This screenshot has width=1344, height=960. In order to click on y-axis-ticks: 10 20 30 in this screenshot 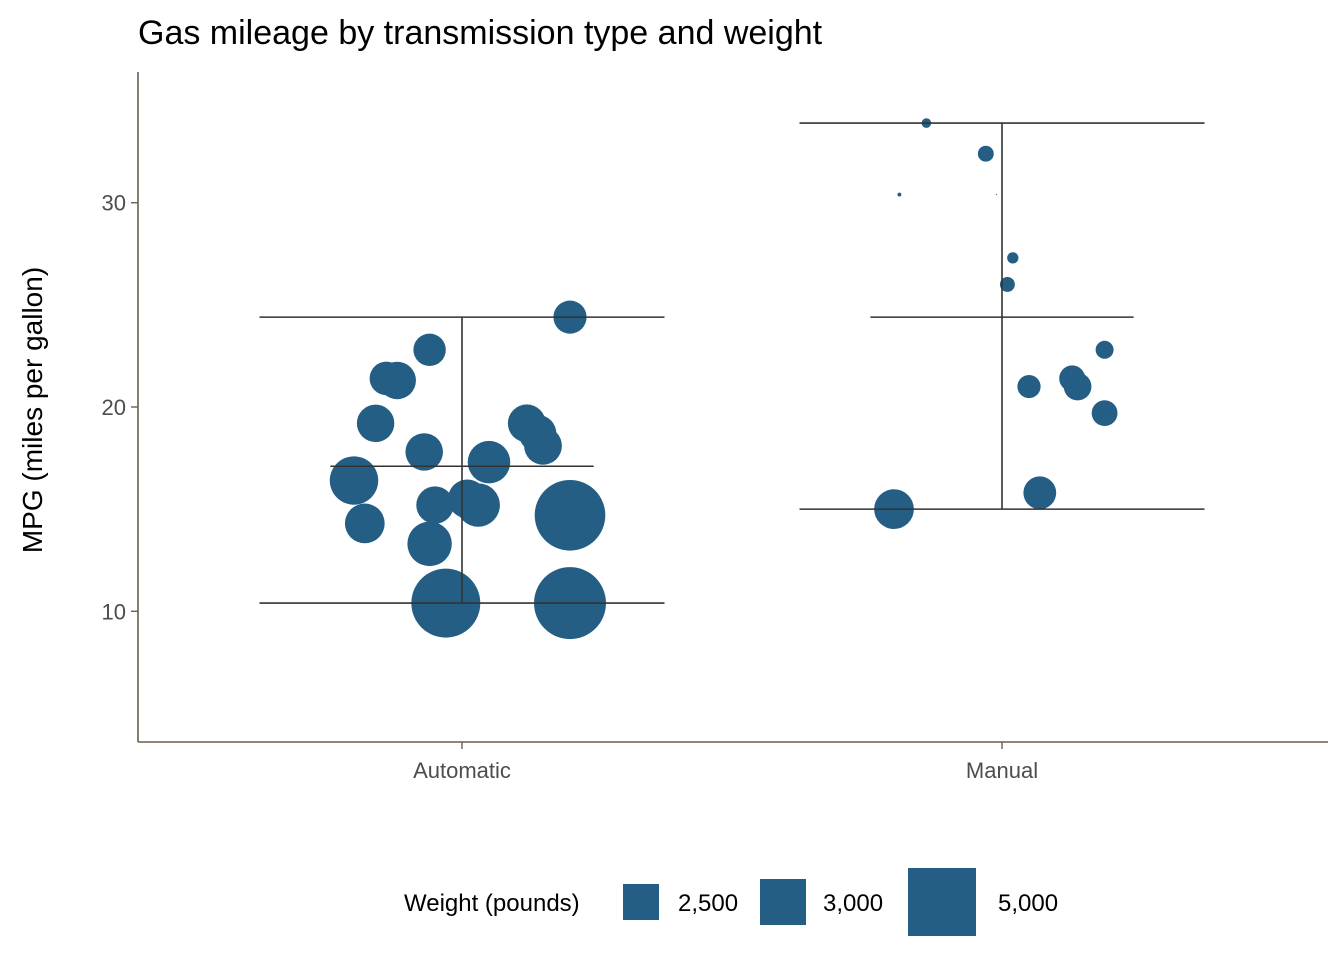, I will do `click(120, 407)`.